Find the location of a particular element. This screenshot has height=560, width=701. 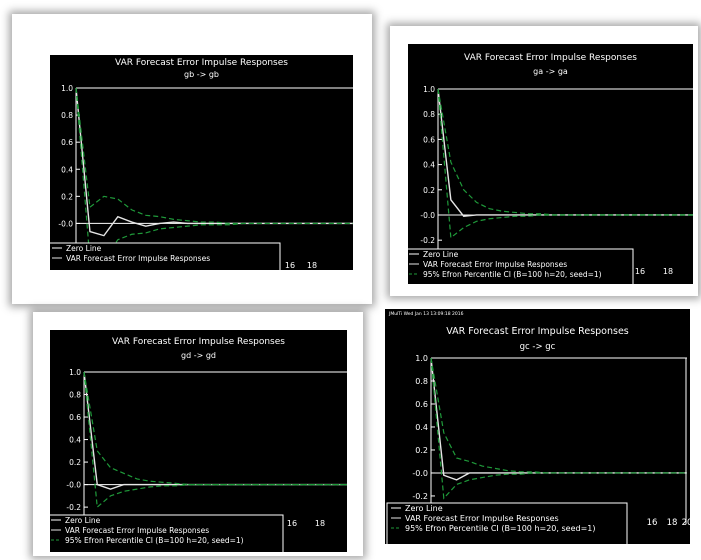

chart-title-gd: VAR Forecast Error Impulse Responses is located at coordinates (198, 342).